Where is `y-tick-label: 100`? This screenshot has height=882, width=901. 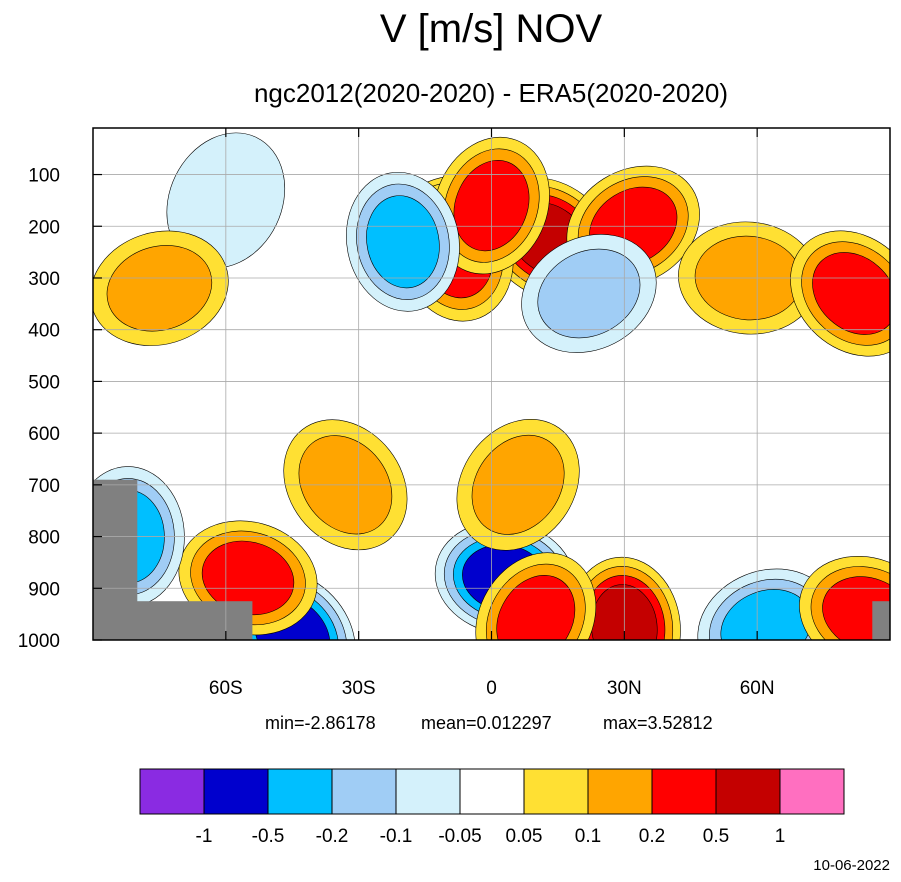 y-tick-label: 100 is located at coordinates (44, 176).